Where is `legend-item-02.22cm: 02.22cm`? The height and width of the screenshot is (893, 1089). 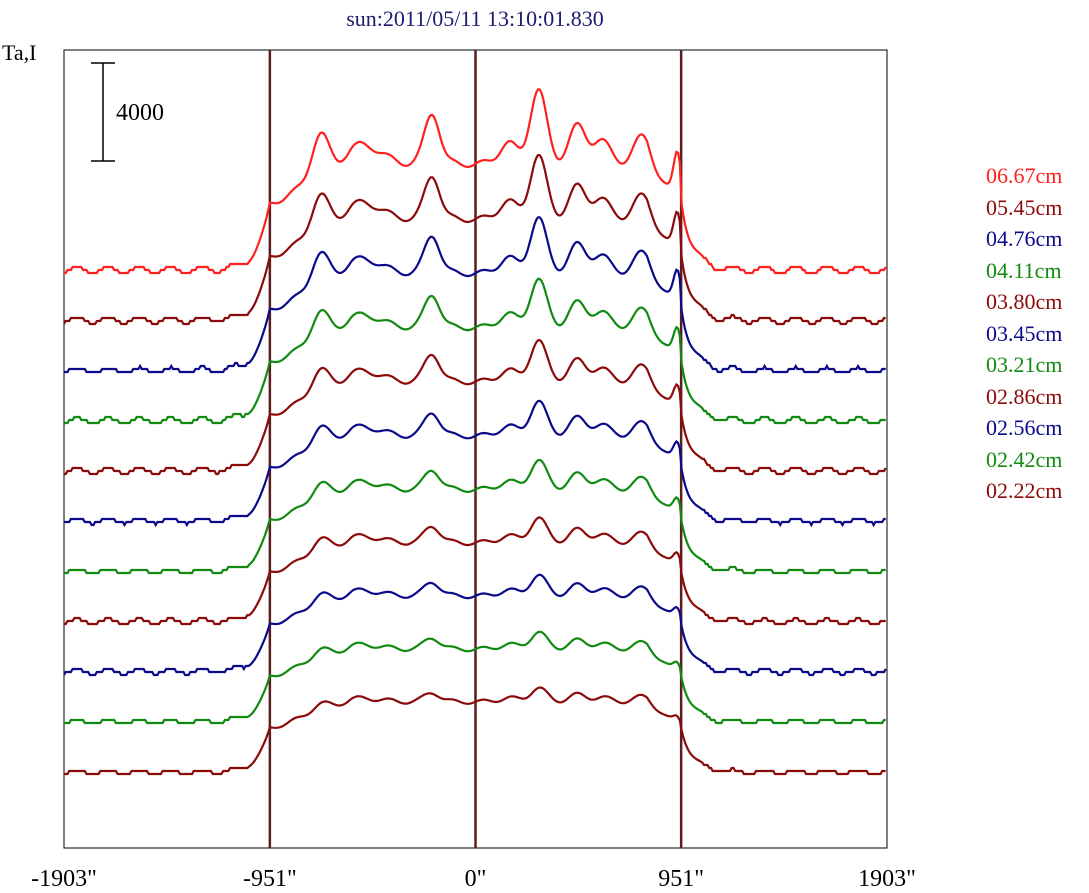
legend-item-02.22cm: 02.22cm is located at coordinates (1024, 490).